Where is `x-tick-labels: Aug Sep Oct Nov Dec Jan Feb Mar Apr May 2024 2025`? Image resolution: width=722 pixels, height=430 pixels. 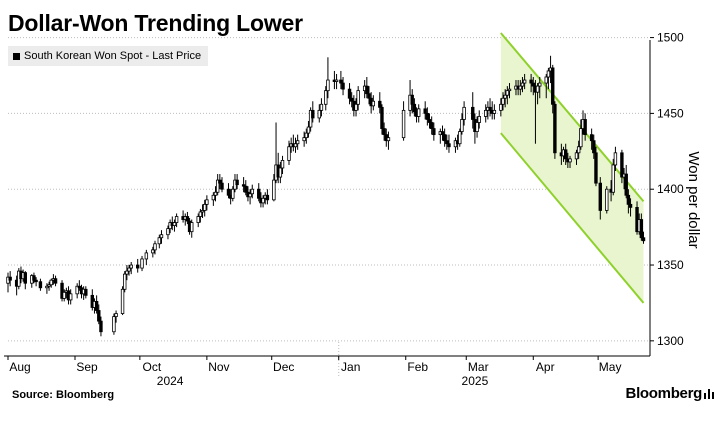
x-tick-labels: Aug Sep Oct Nov Dec Jan Feb Mar Apr May 2024 2025 is located at coordinates (314, 372).